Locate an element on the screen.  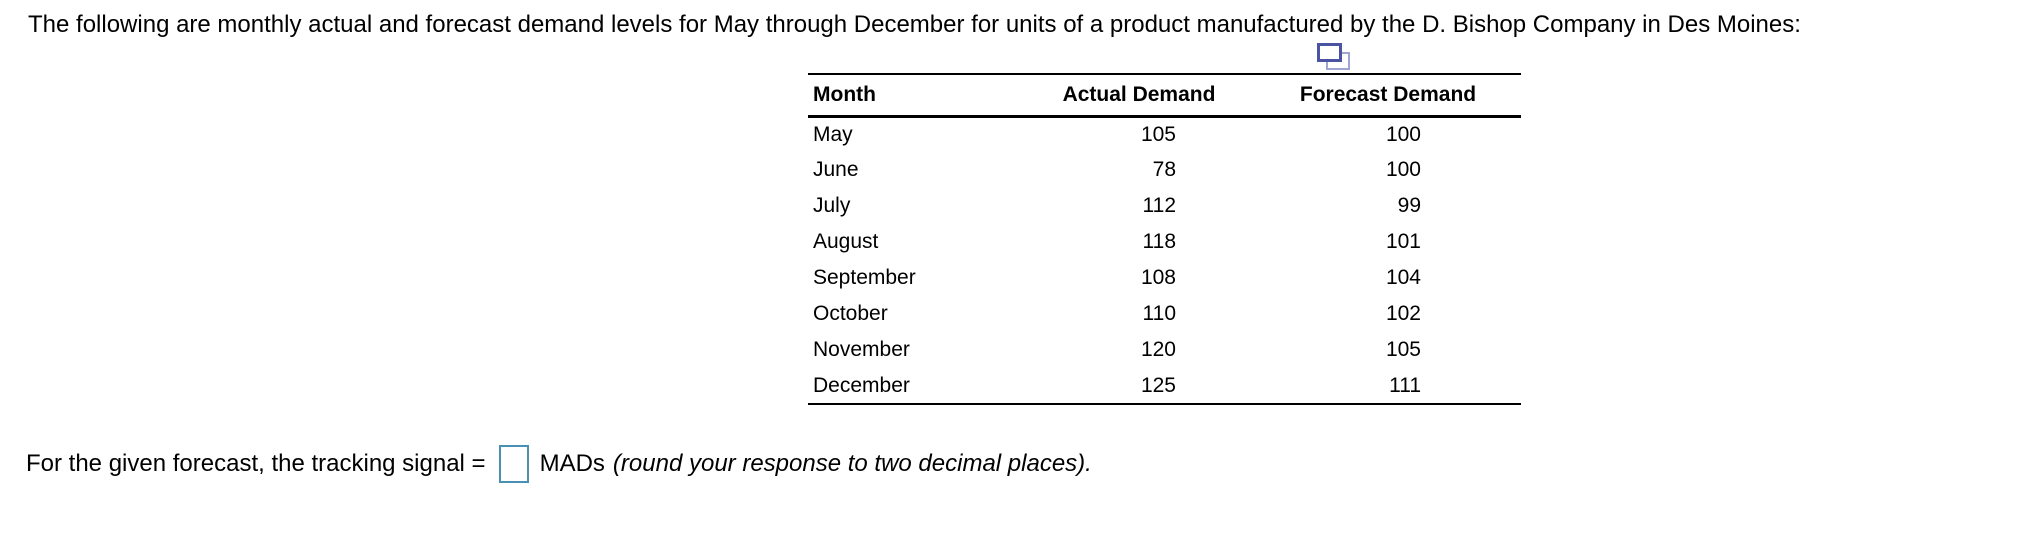
column-header-month: Month is located at coordinates (915, 96).